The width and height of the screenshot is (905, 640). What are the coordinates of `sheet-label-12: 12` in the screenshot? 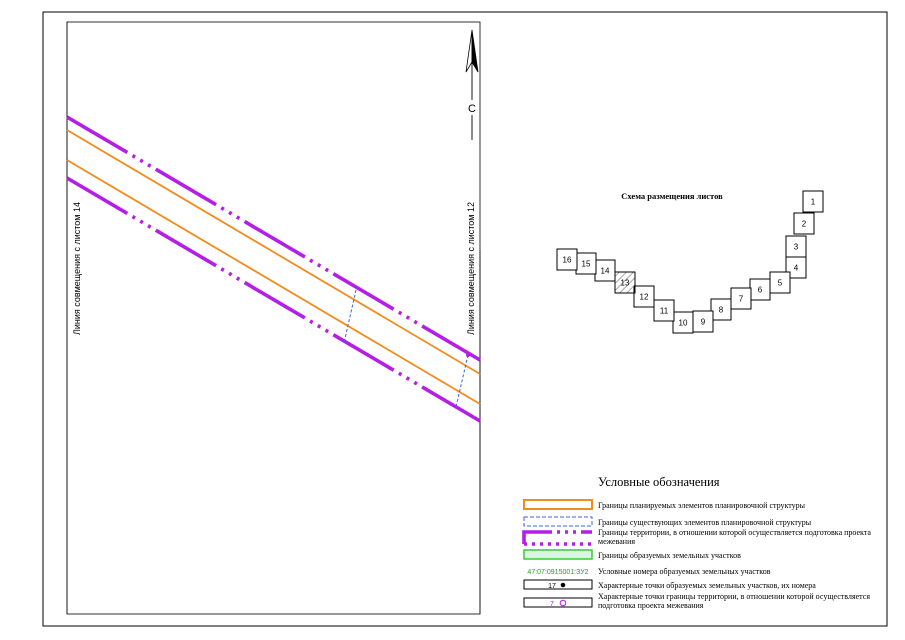 It's located at (644, 297).